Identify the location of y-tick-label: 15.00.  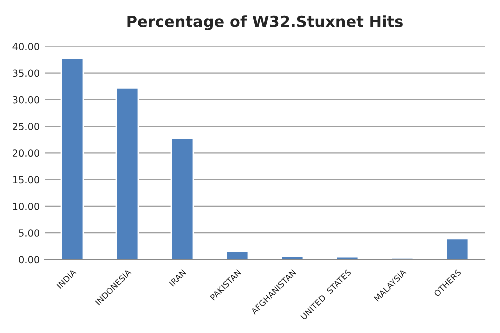
(26, 180).